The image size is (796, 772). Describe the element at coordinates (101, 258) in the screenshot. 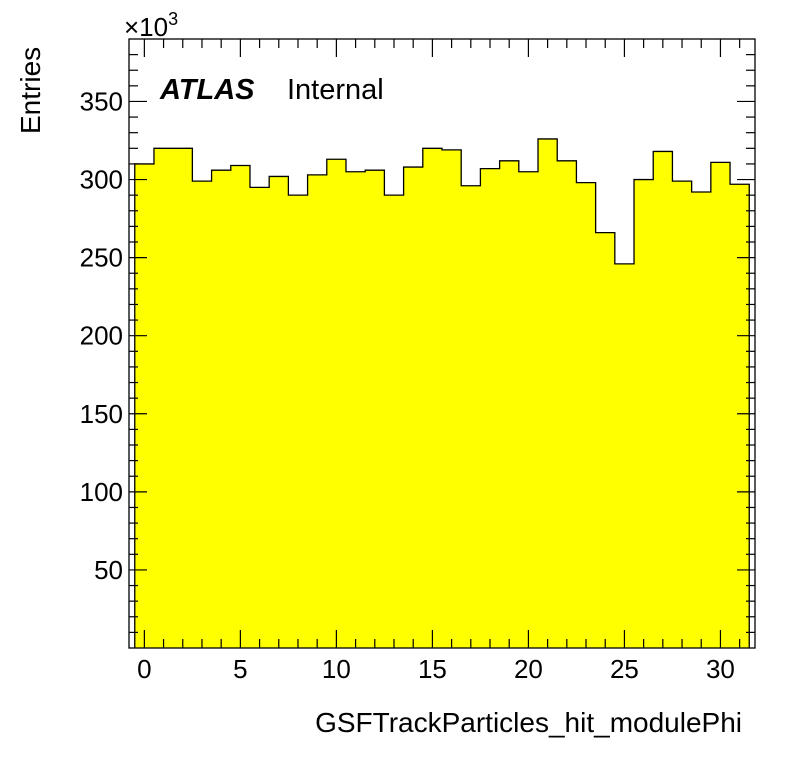

I see `y-tick-label: 250` at that location.